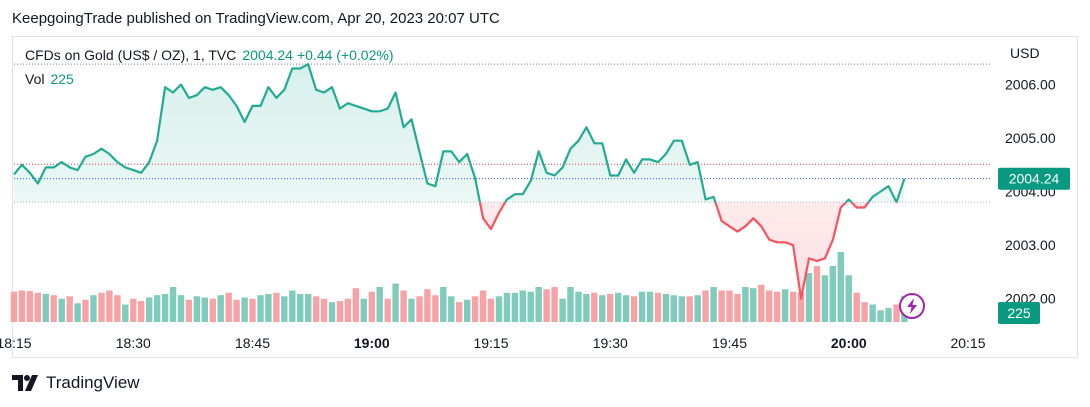 The width and height of the screenshot is (1090, 407). I want to click on legend-volume-row: Vol 225, so click(49, 79).